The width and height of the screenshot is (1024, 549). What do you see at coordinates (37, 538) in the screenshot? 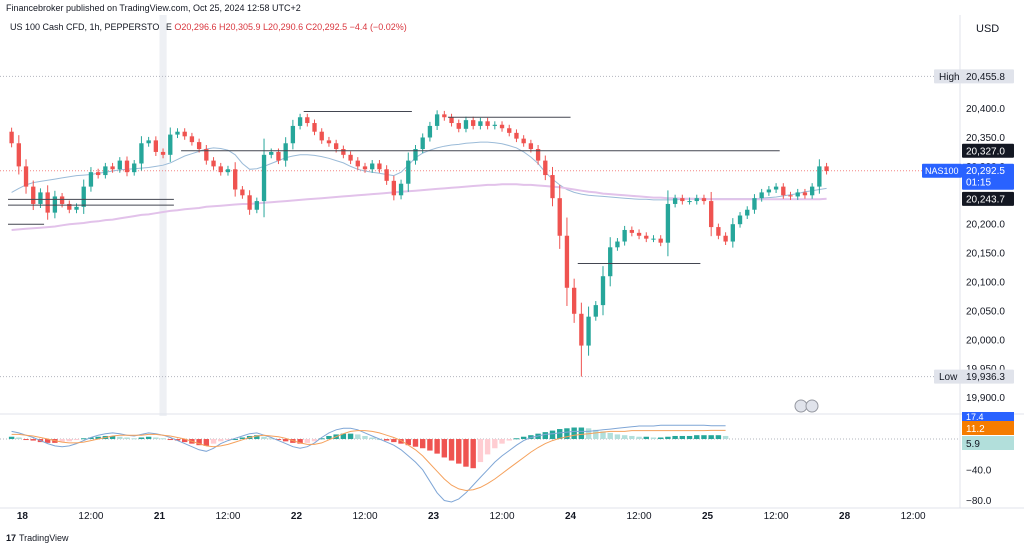
I see `tradingview-logo: 17 TradingView` at bounding box center [37, 538].